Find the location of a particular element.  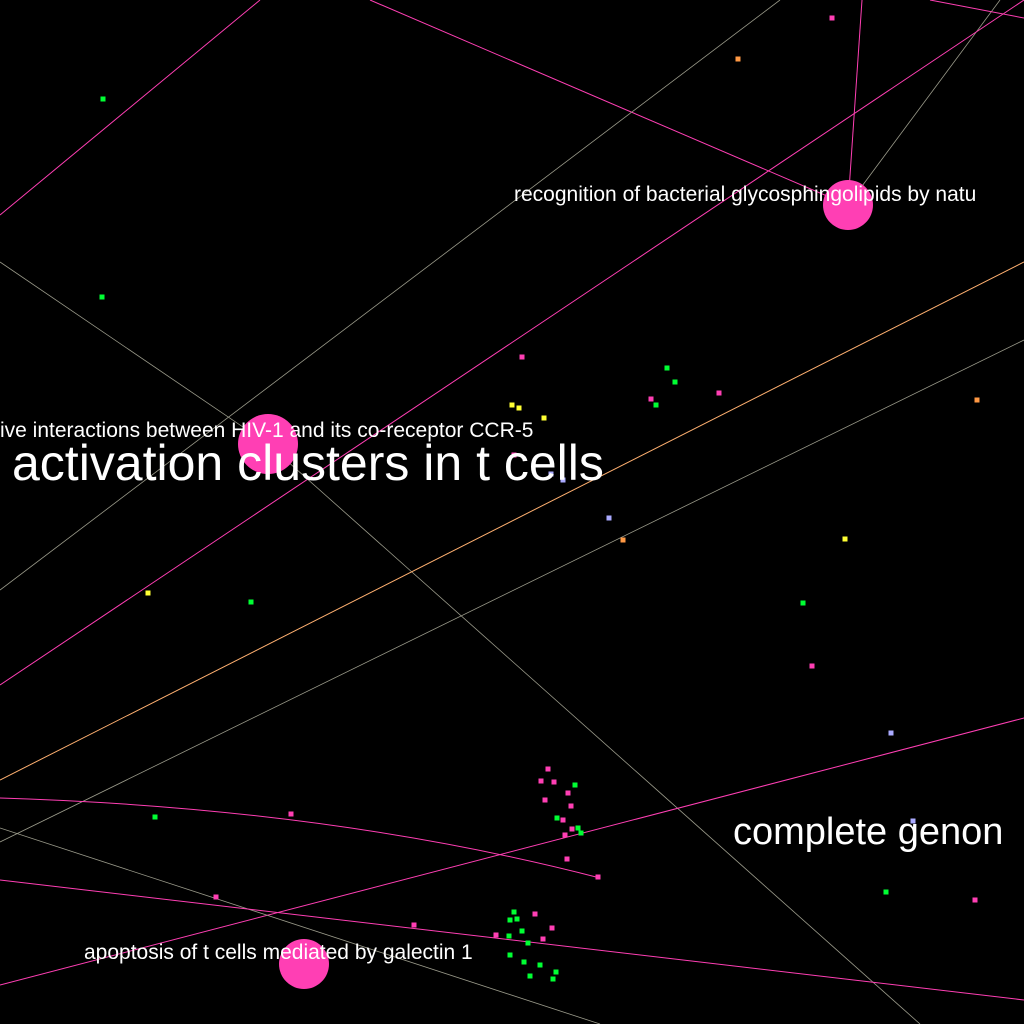

node-label-complete-genome: complete genon is located at coordinates (868, 832).